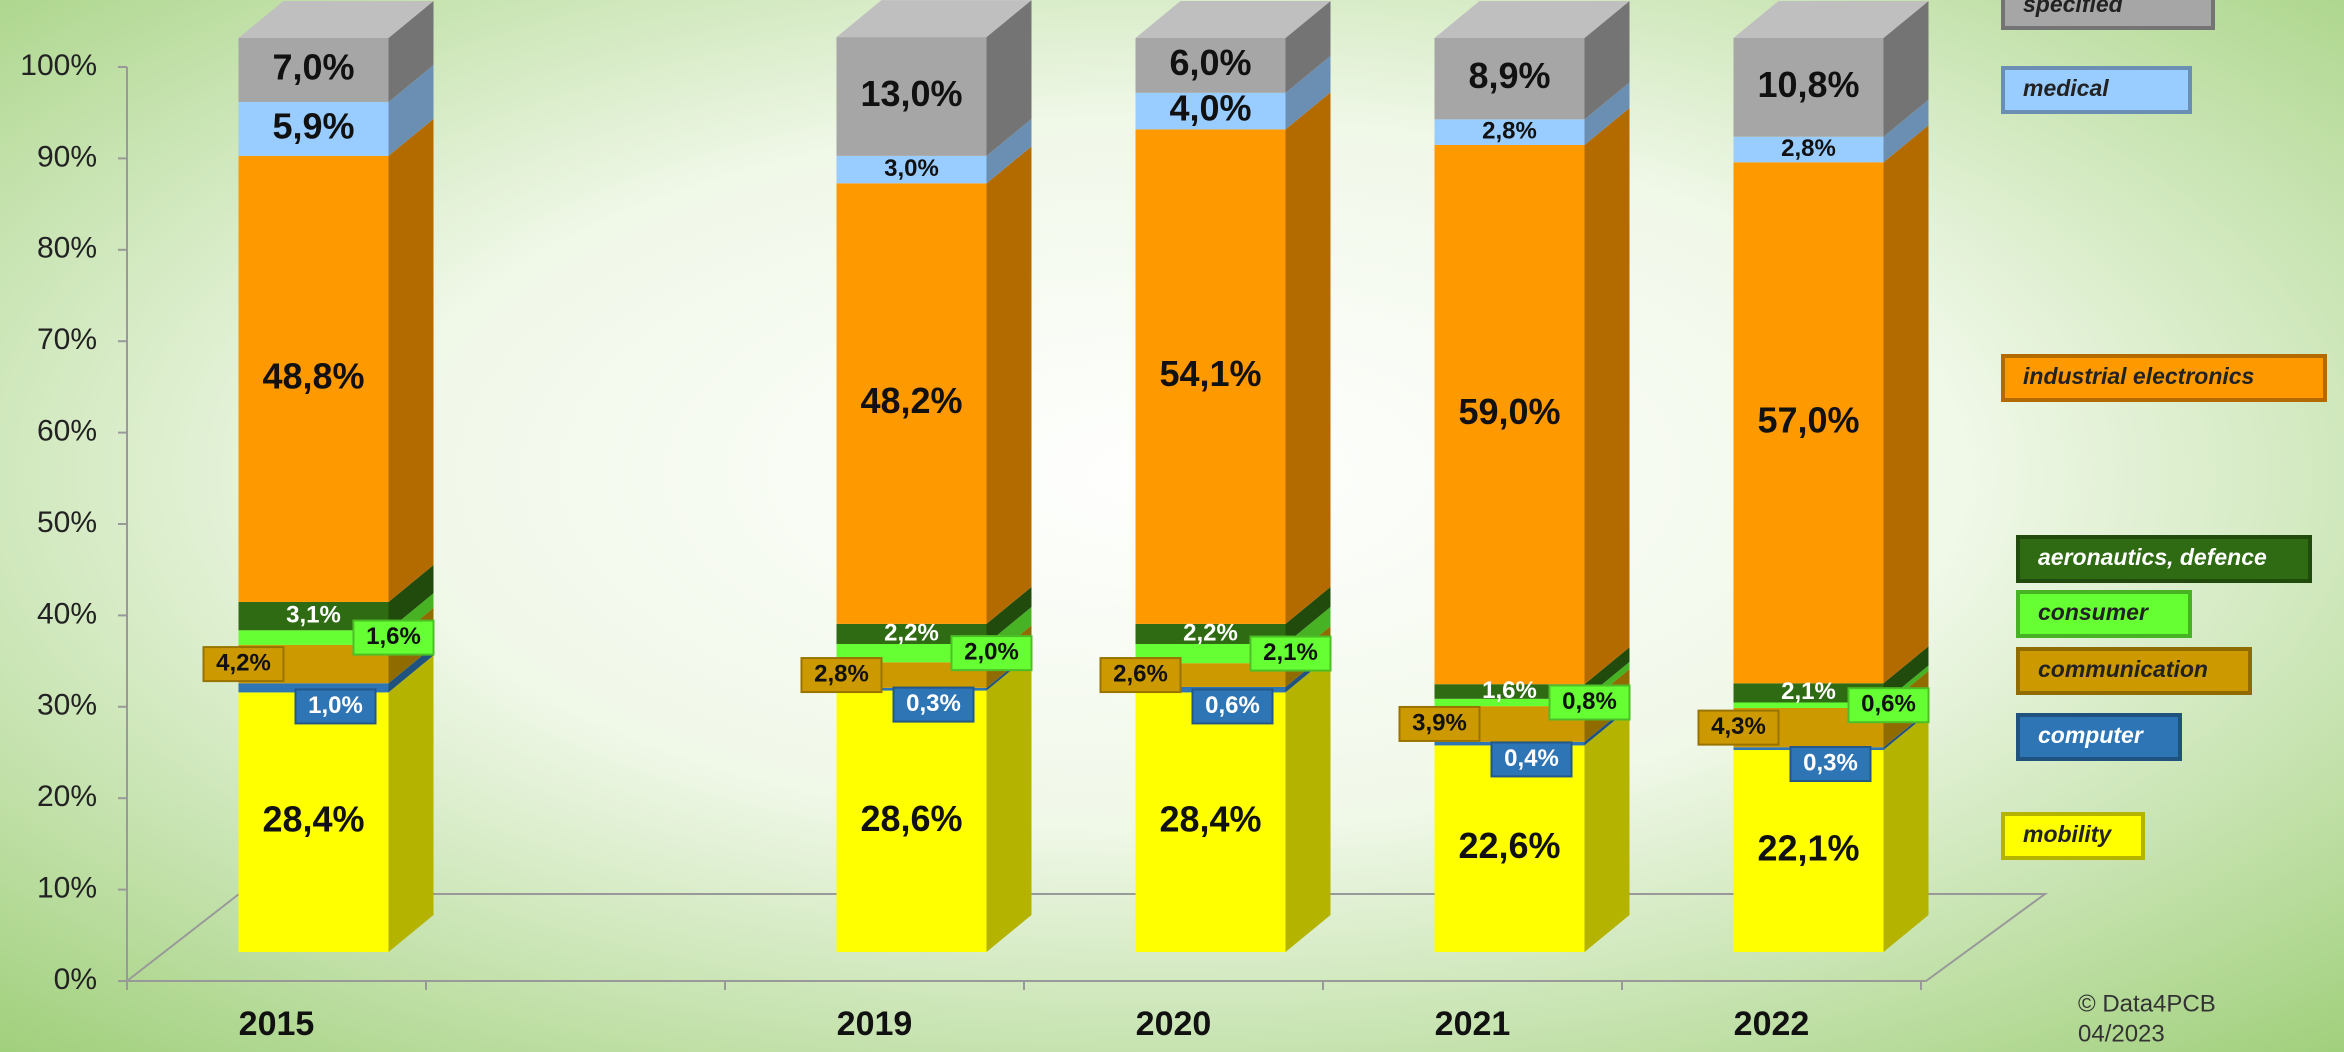 This screenshot has width=2344, height=1052. I want to click on y-tick-label: 80%, so click(67, 248).